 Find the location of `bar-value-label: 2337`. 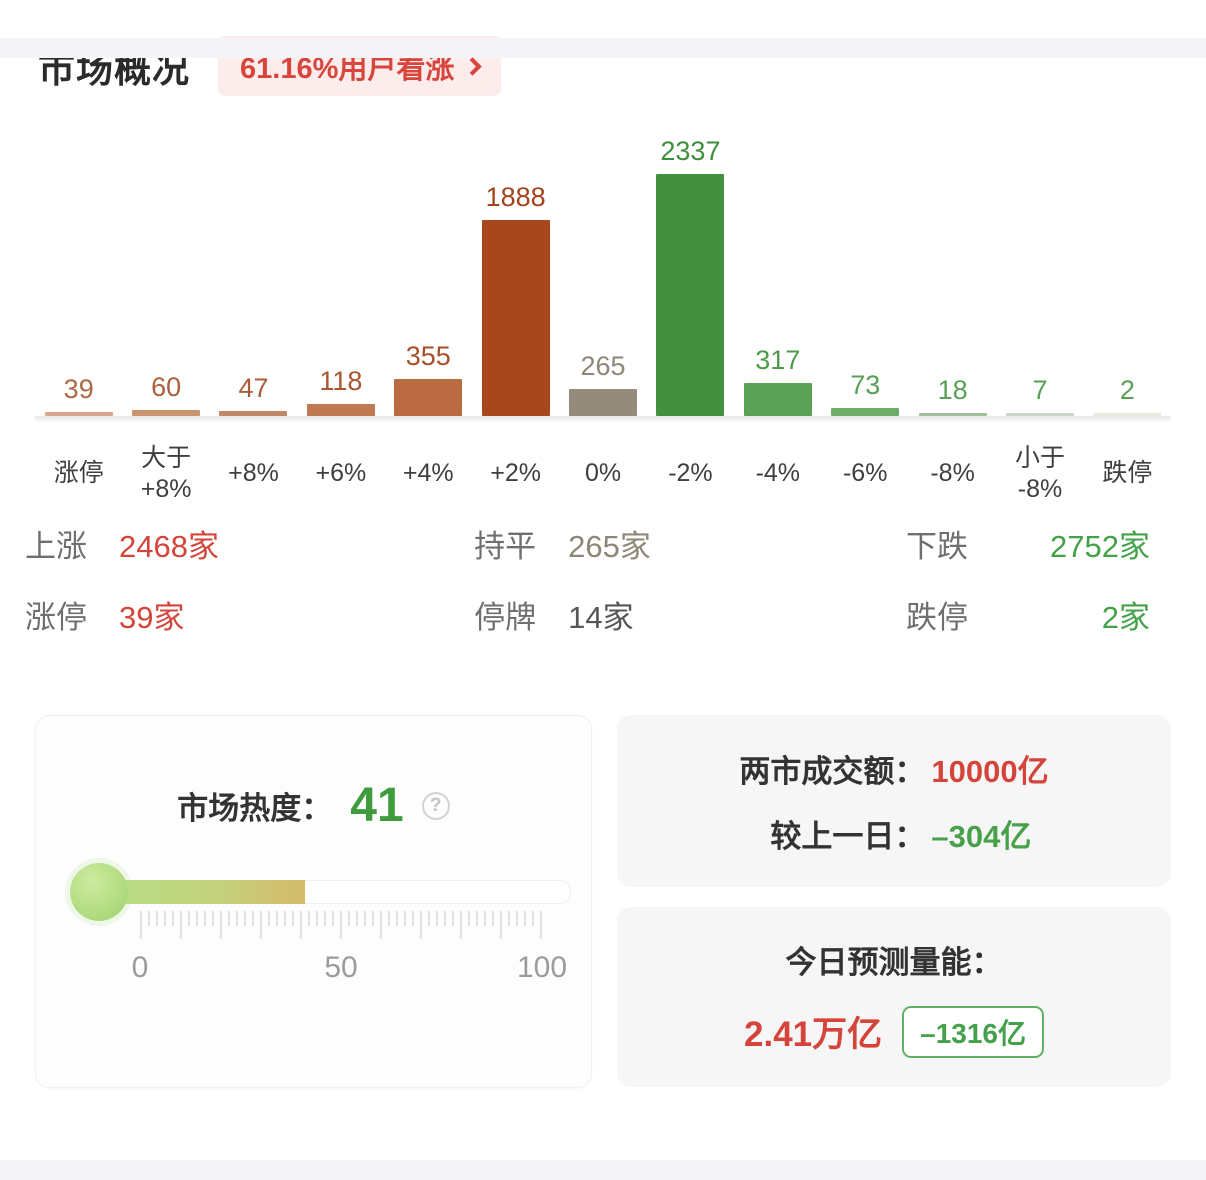

bar-value-label: 2337 is located at coordinates (690, 151).